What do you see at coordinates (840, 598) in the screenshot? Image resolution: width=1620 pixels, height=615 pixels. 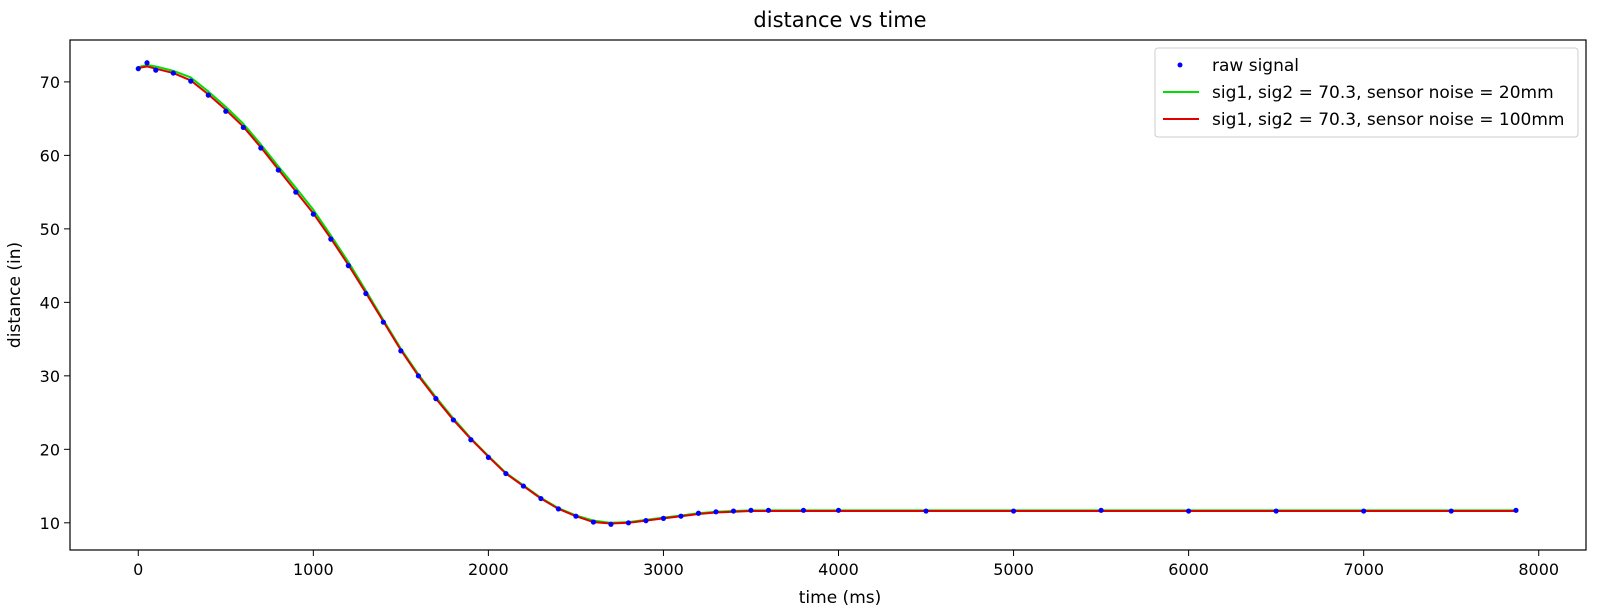 I see `x-axis-label: time (ms)` at bounding box center [840, 598].